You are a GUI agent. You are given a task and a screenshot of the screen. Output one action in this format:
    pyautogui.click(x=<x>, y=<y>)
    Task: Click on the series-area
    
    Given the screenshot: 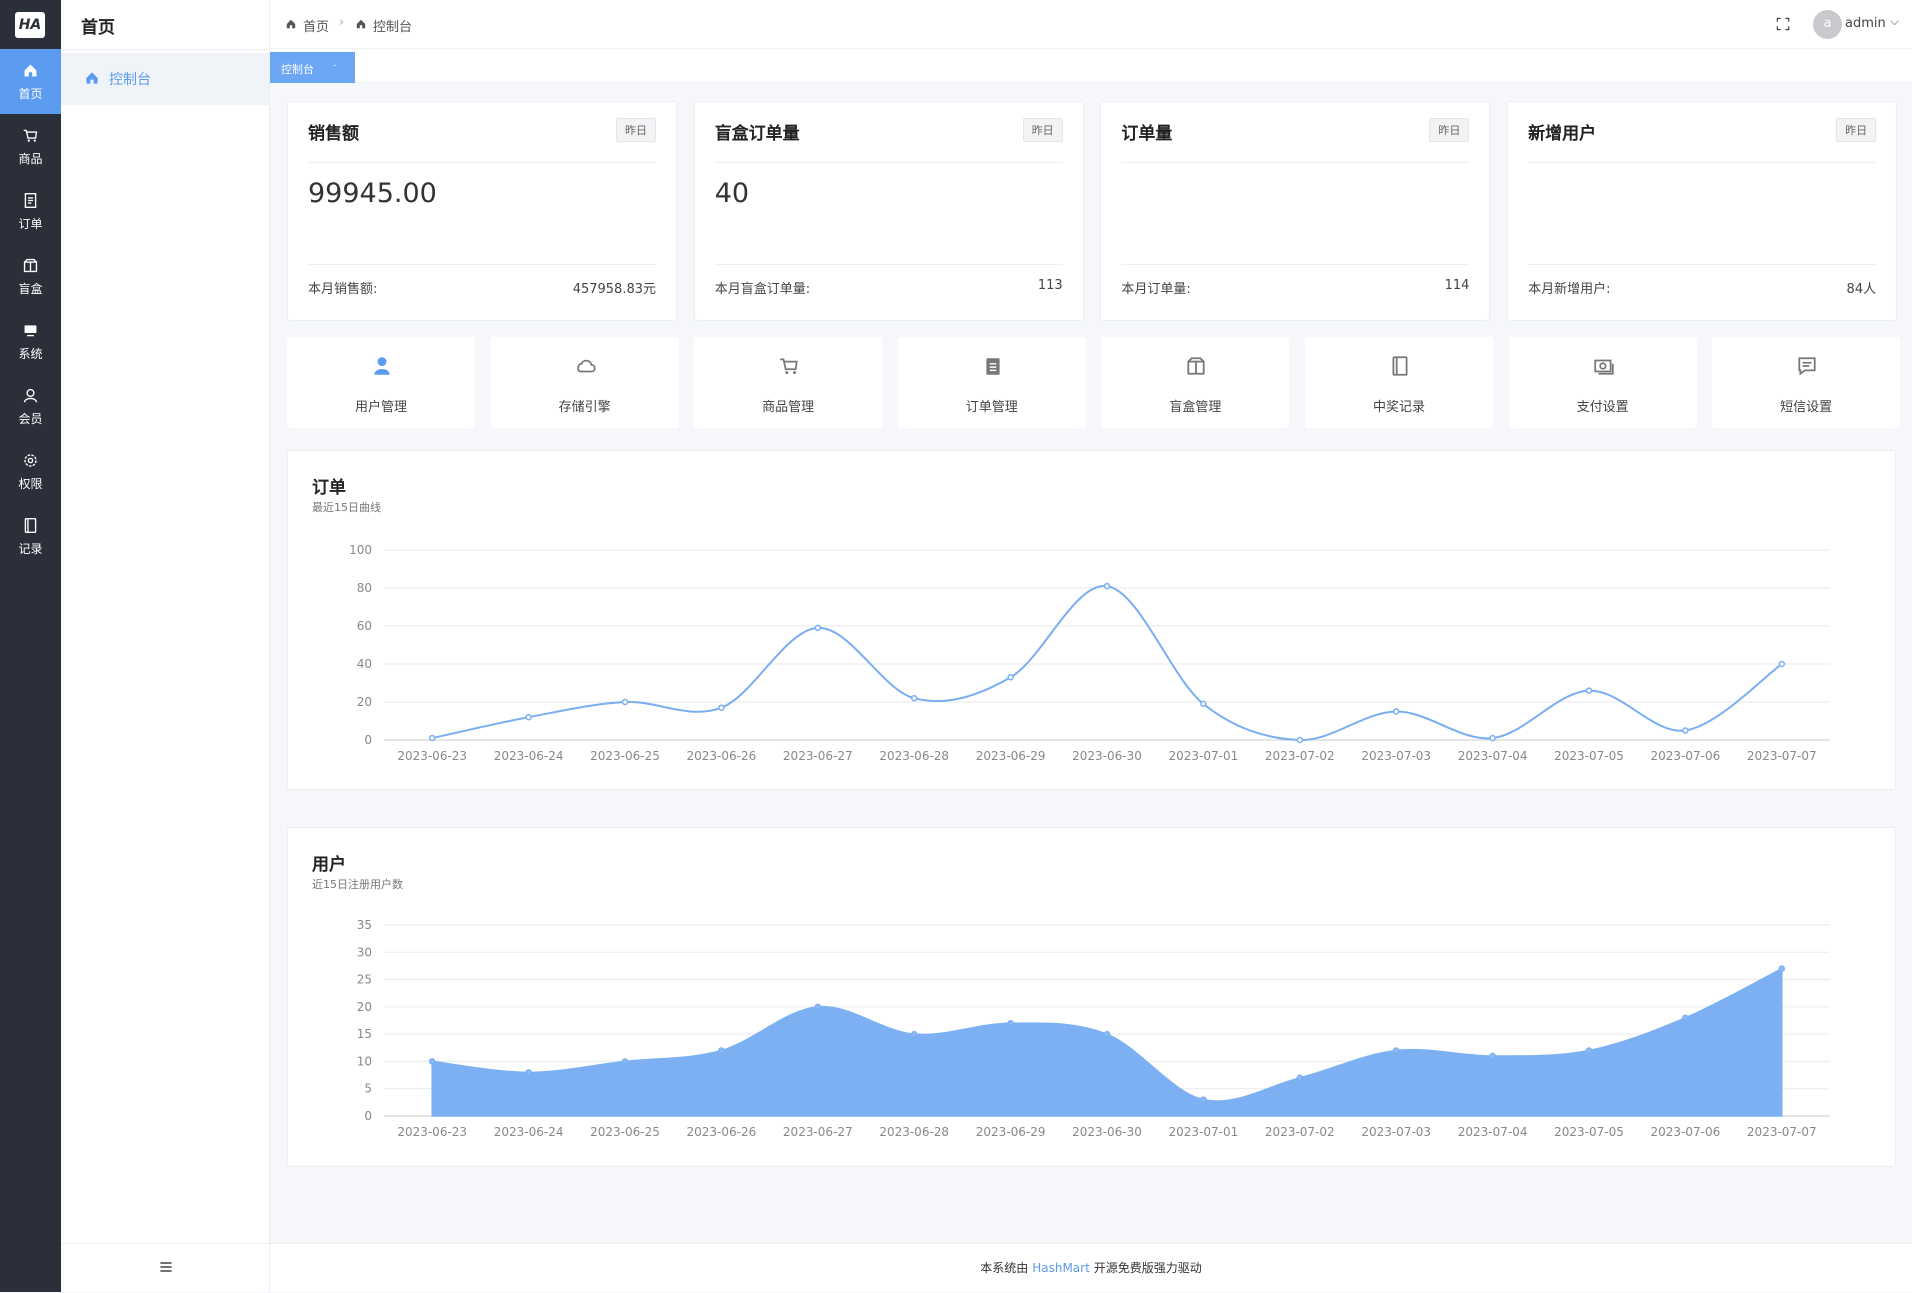 What is the action you would take?
    pyautogui.click(x=1107, y=1042)
    